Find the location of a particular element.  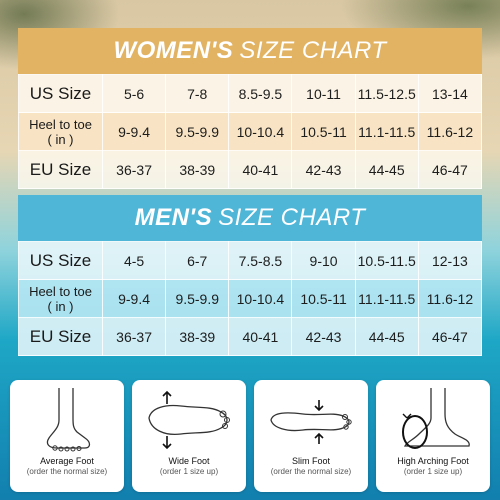

table-cell: 10-11 is located at coordinates (323, 93).